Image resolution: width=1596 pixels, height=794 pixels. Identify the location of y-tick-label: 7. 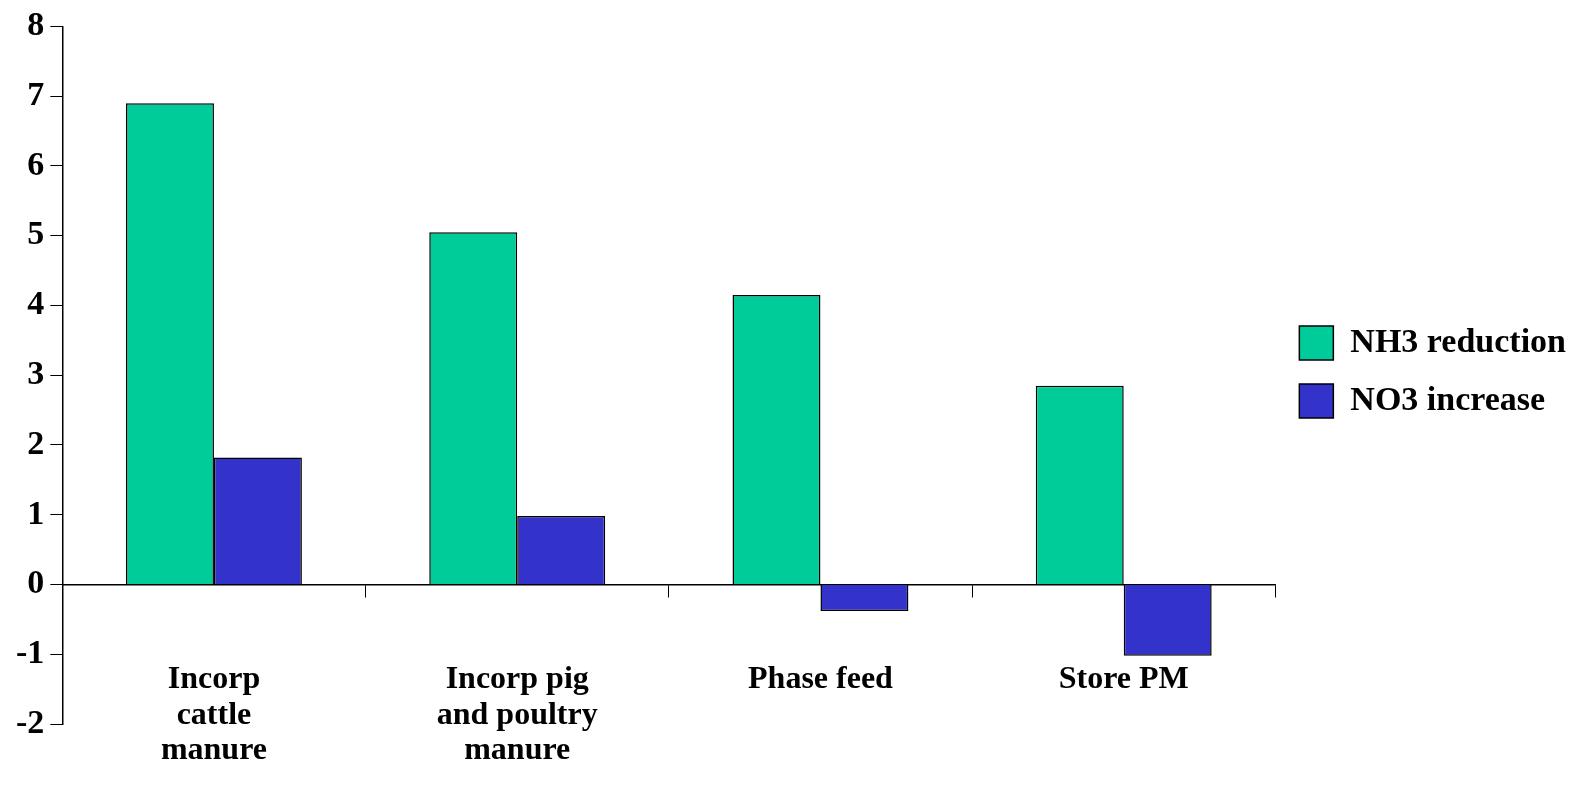
(36, 93).